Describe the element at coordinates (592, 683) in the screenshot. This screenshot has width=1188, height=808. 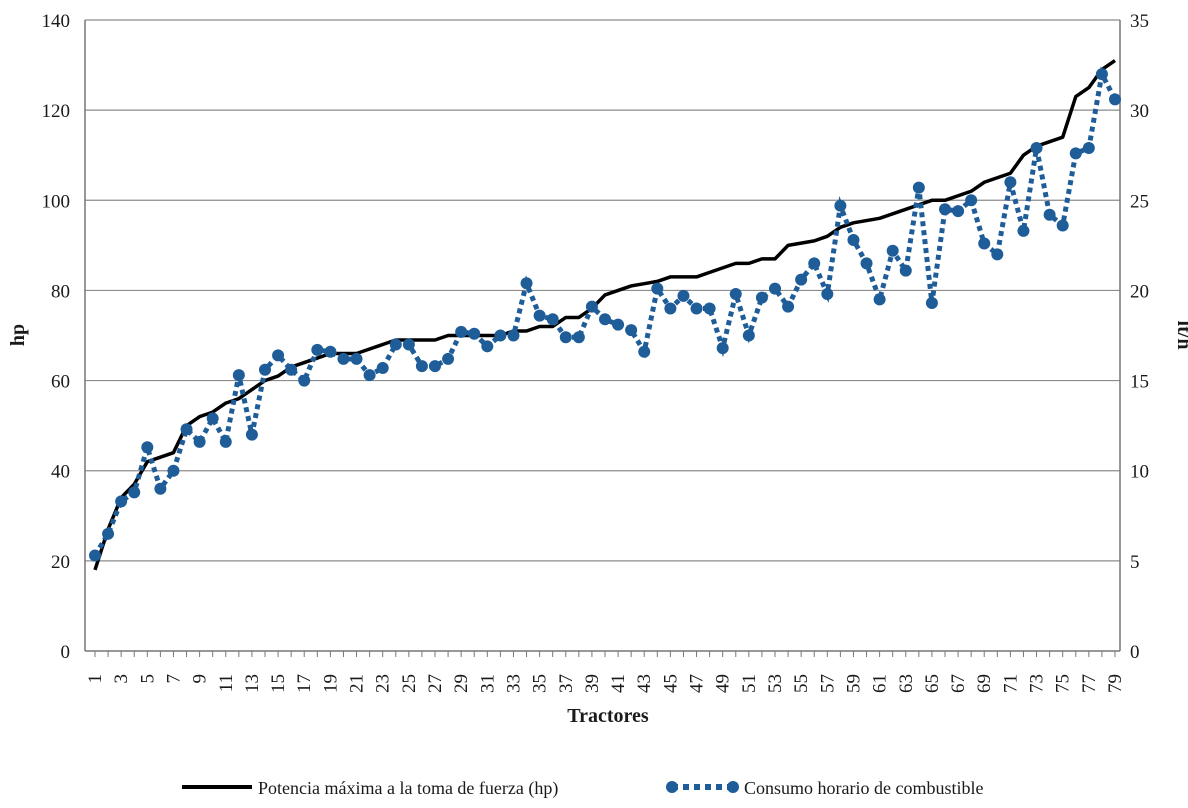
I see `x-tick-label: 39` at that location.